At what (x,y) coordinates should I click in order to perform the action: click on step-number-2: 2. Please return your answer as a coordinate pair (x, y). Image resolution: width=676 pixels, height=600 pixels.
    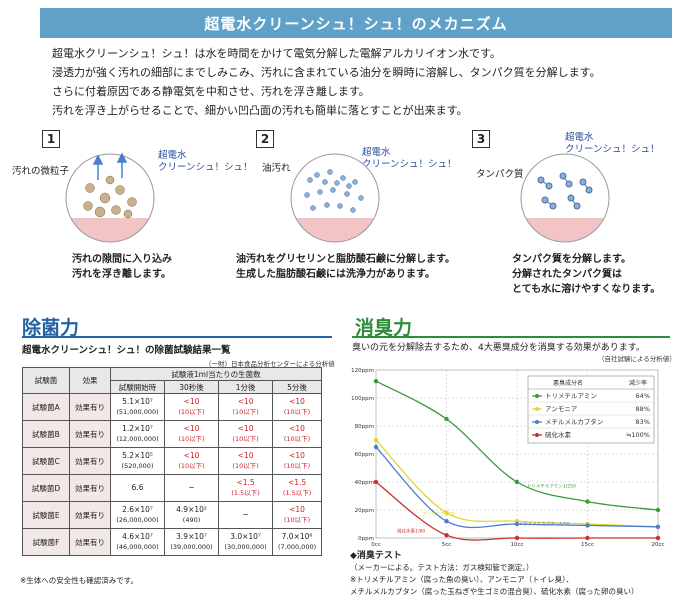
    Looking at the image, I should click on (265, 139).